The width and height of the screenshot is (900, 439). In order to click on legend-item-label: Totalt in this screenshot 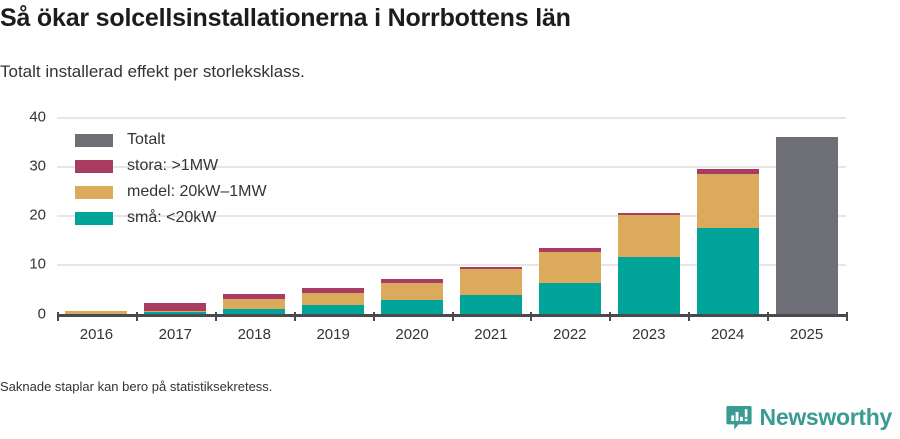, I will do `click(146, 139)`.